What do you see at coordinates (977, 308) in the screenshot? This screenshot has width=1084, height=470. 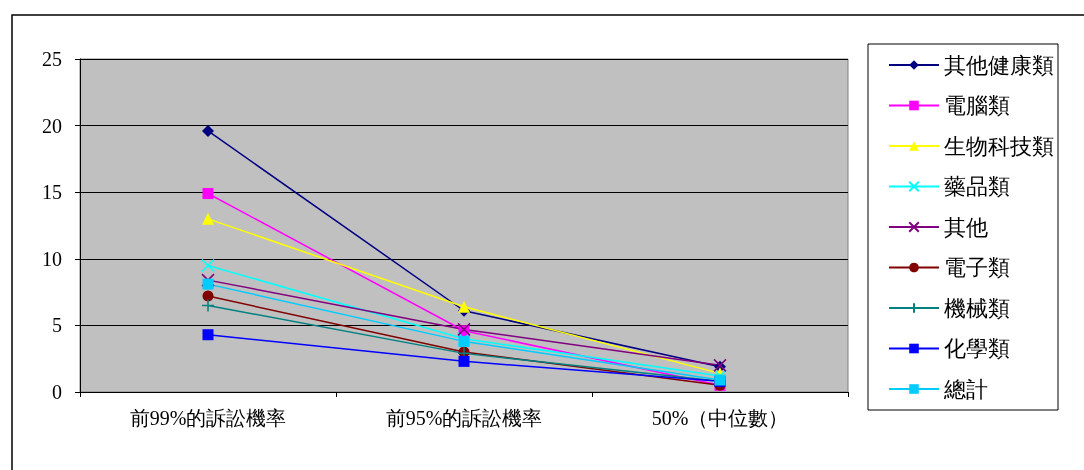 I see `legend-label: 機械類` at bounding box center [977, 308].